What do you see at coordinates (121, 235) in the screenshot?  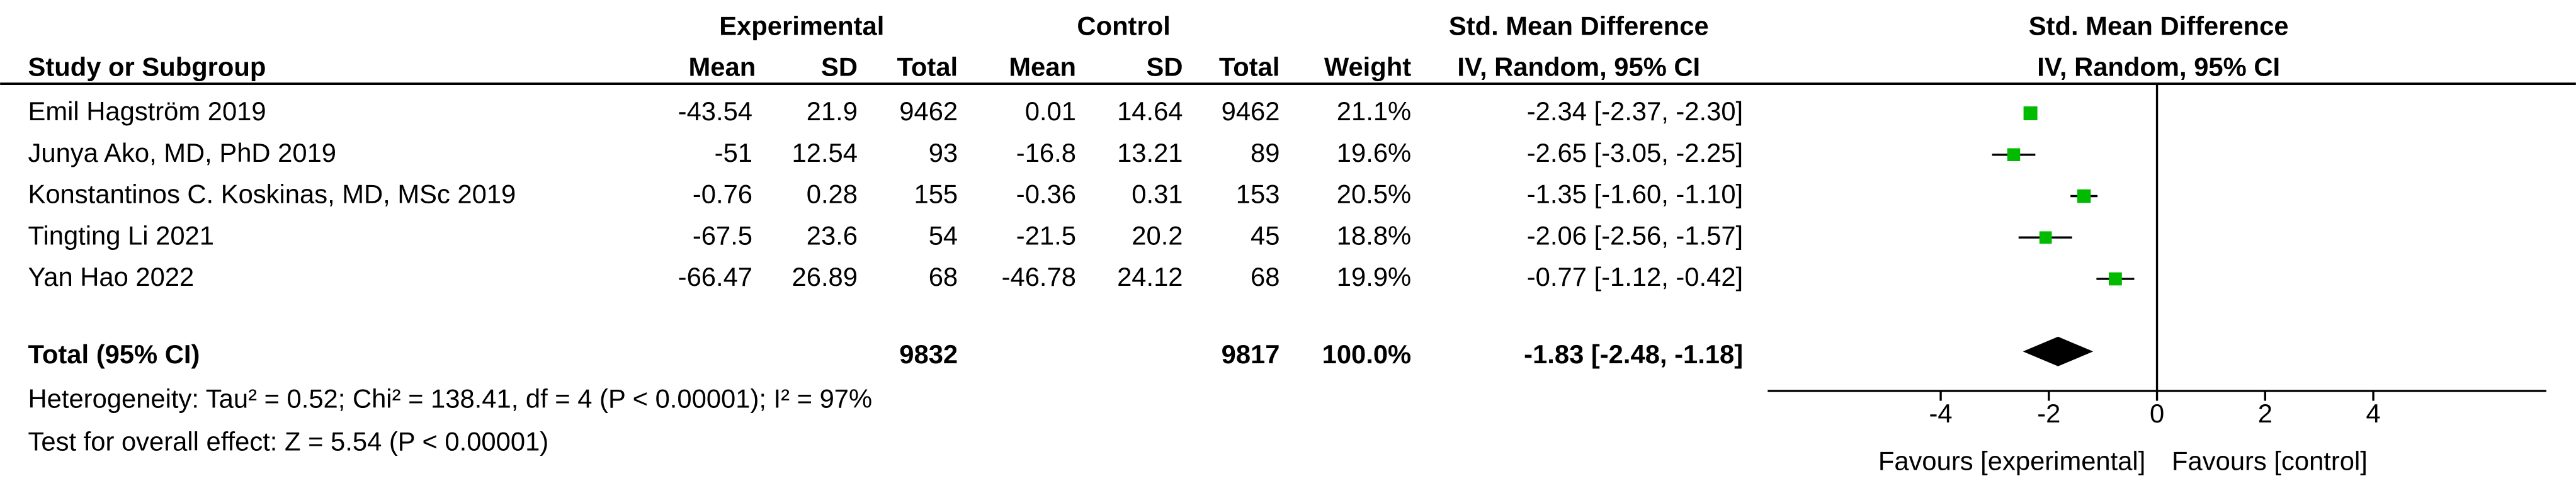 I see `study-name: Tingting Li 2021` at bounding box center [121, 235].